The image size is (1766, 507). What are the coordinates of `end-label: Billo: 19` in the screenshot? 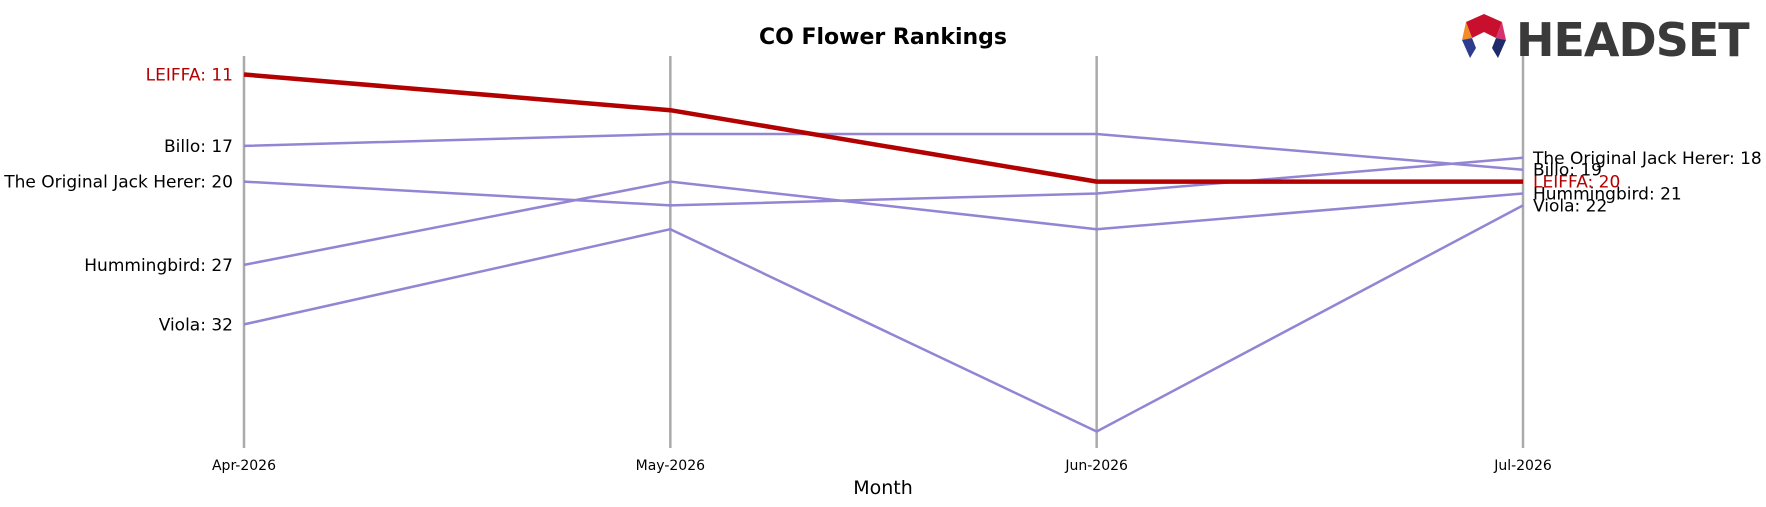 It's located at (1567, 171).